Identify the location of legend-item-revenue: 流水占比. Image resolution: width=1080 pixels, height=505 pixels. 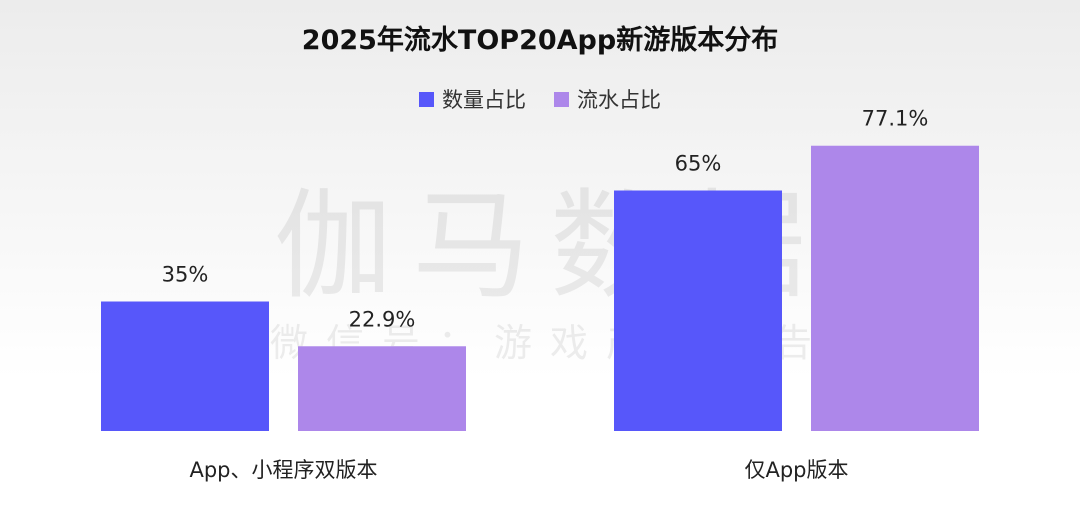
(607, 99).